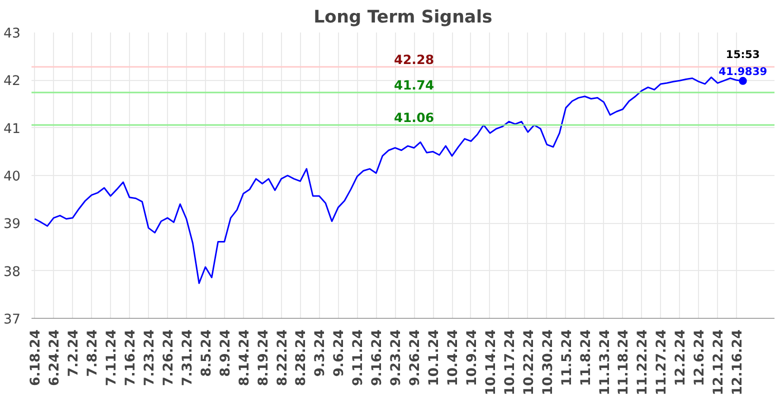  Describe the element at coordinates (282, 357) in the screenshot. I see `x-tick-label: 8.22.24` at that location.